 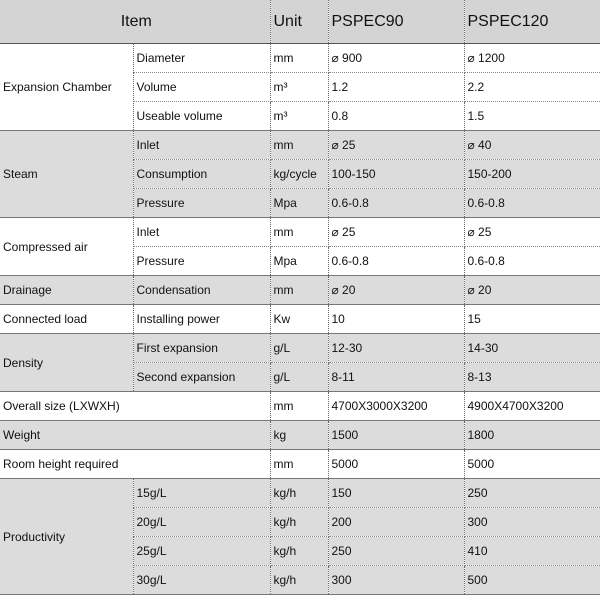 I want to click on value-cell: 150-200, so click(x=532, y=174).